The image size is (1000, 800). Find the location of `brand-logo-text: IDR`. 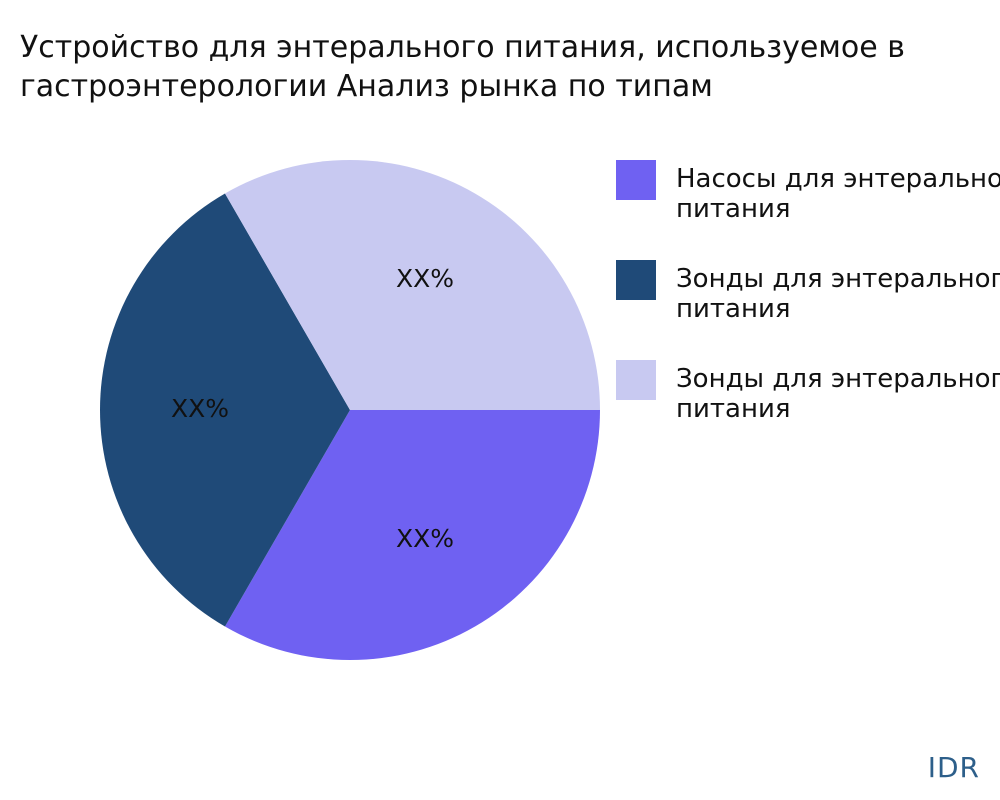

brand-logo-text: IDR is located at coordinates (953, 767).